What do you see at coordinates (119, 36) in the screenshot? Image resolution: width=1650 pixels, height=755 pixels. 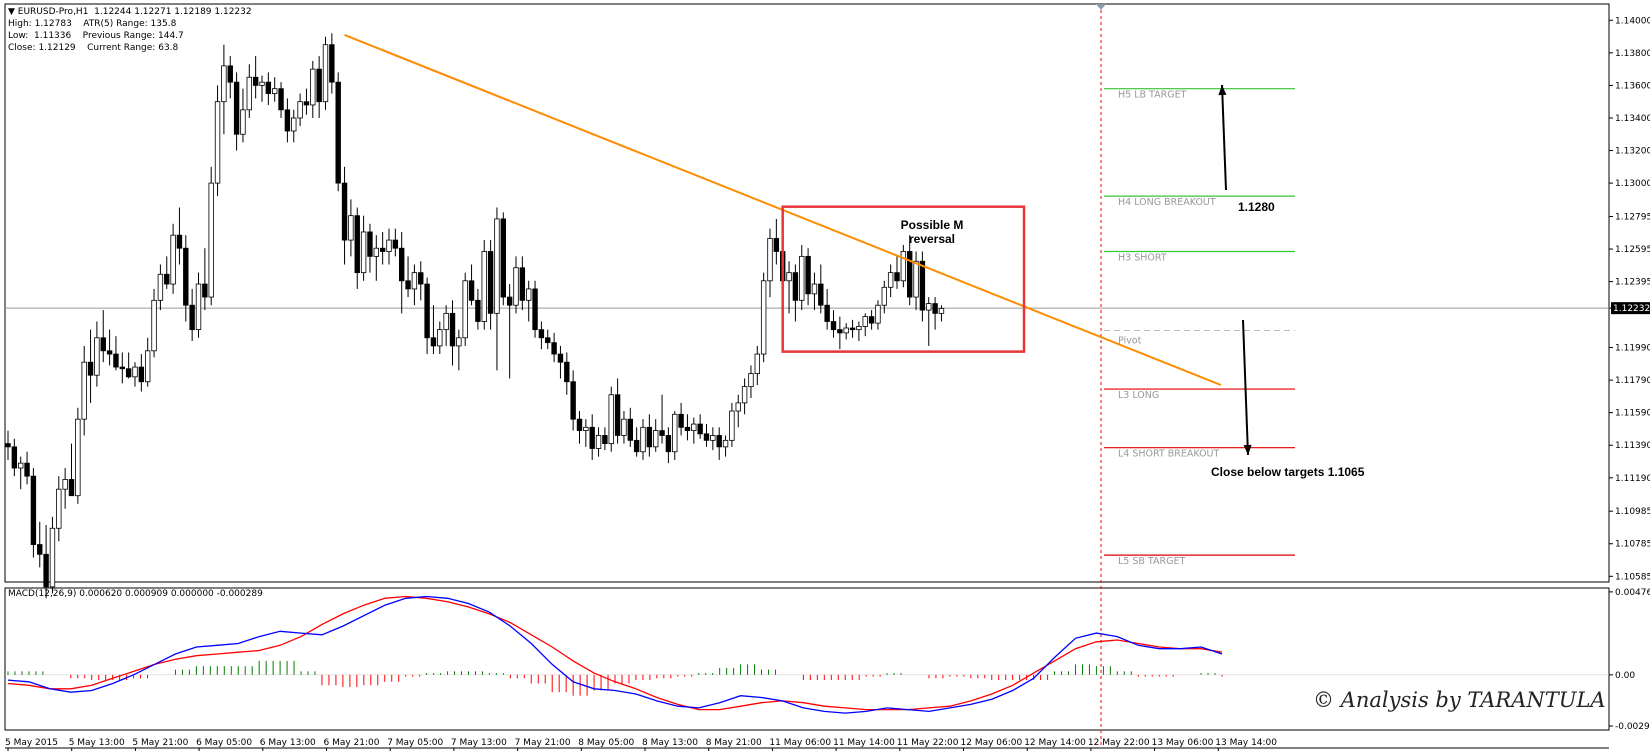 I see `previous-range-label: Previous Range:` at bounding box center [119, 36].